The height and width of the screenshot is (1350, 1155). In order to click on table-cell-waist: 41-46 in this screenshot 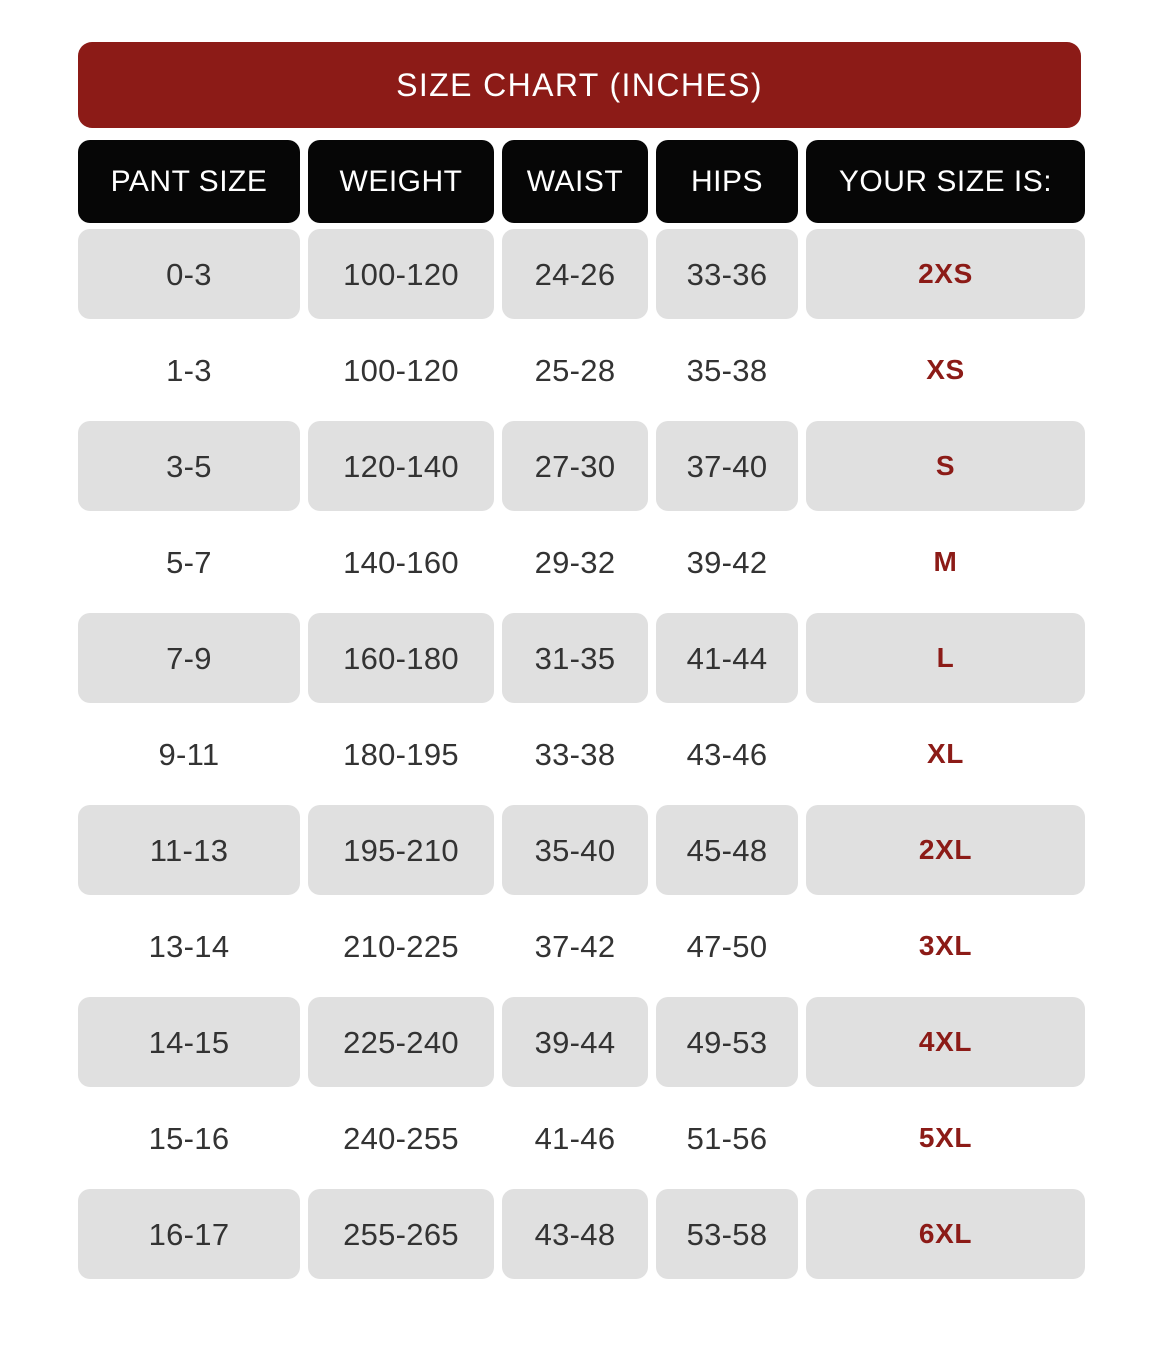, I will do `click(575, 1138)`.